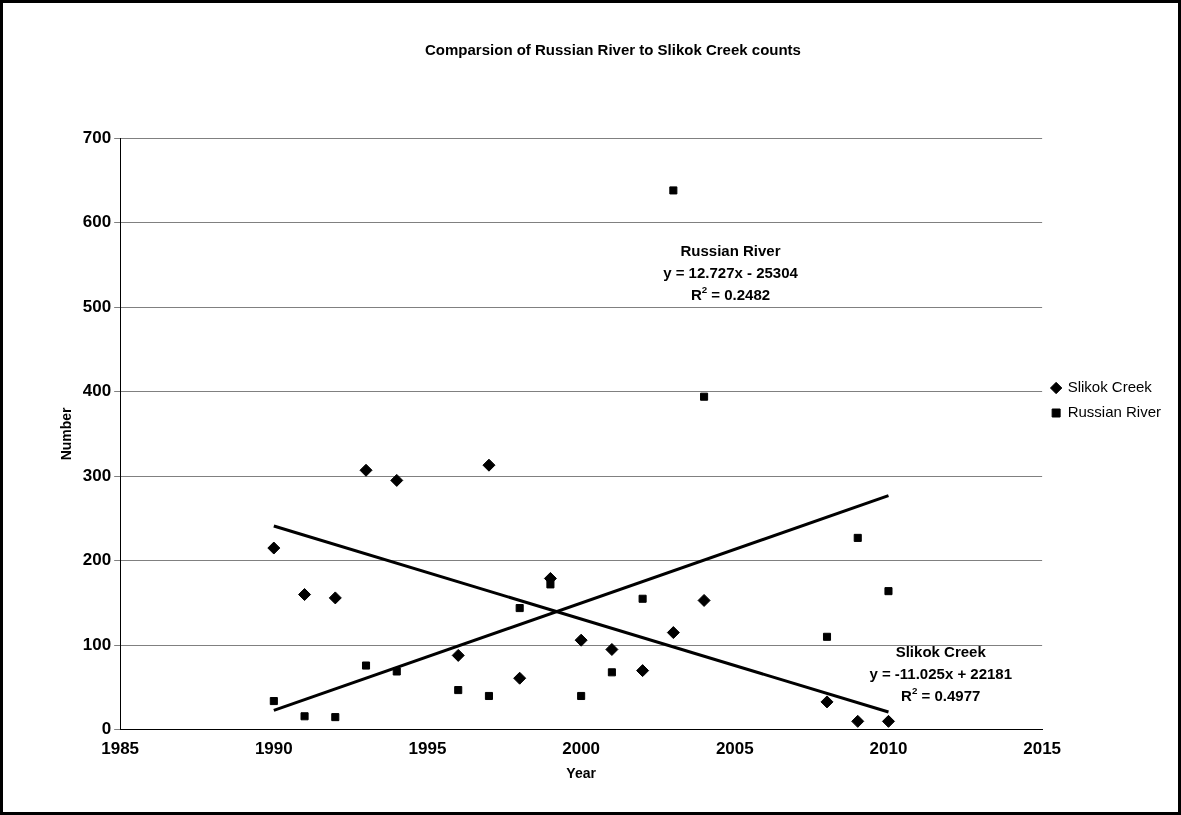 Image resolution: width=1181 pixels, height=815 pixels. Describe the element at coordinates (1114, 412) in the screenshot. I see `legend-label: Russian River` at that location.